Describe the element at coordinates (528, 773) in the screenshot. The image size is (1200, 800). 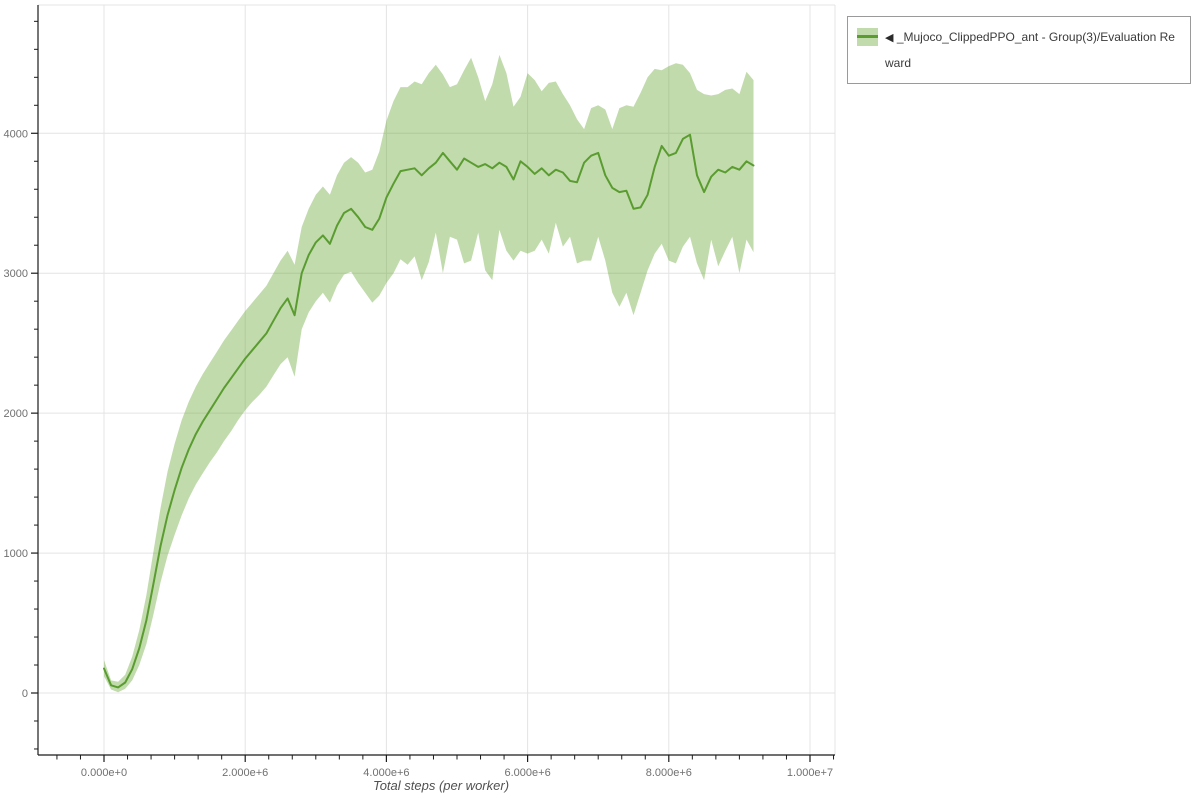
I see `x-tick-label: 6.000e+6` at that location.